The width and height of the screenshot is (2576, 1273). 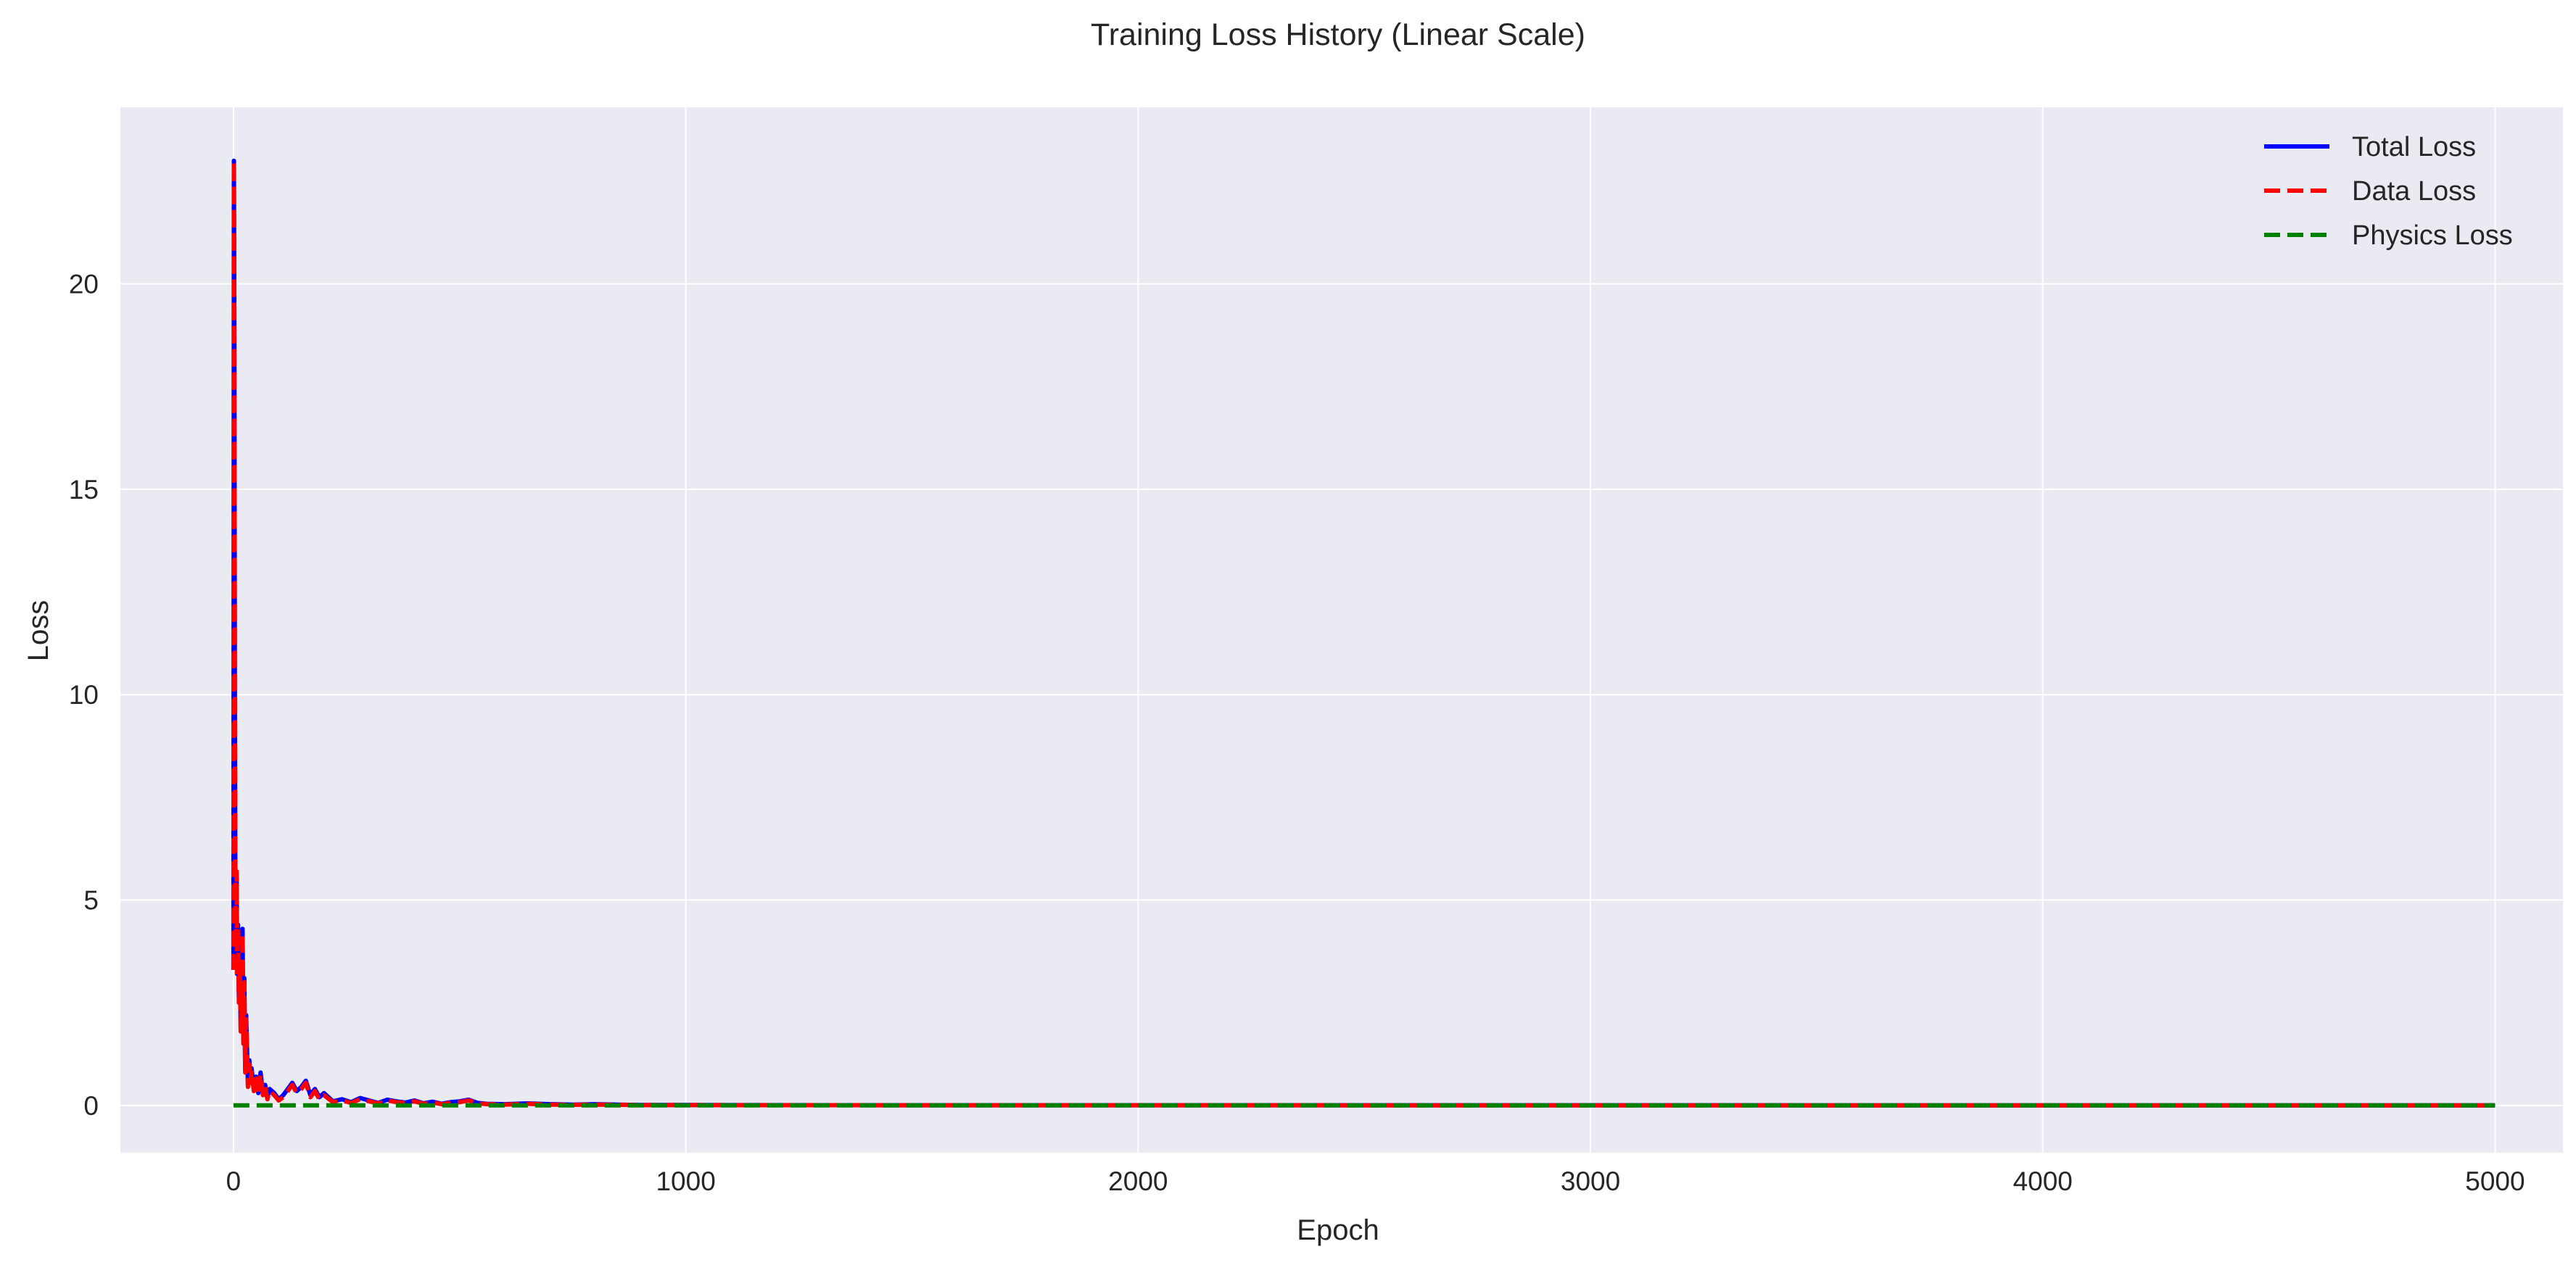 I want to click on y-tick-label: 10, so click(x=84, y=695).